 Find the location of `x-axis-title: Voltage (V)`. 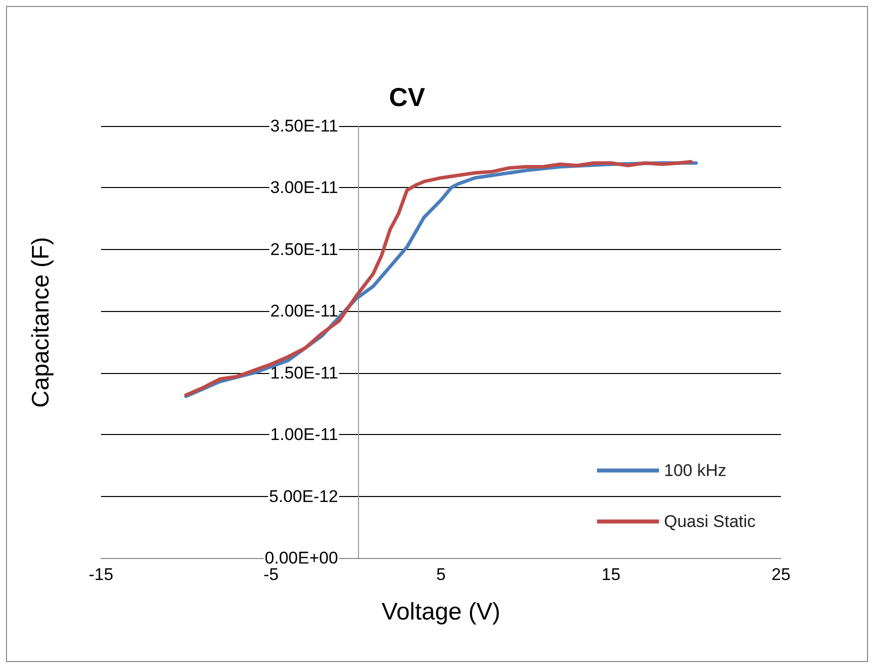

x-axis-title: Voltage (V) is located at coordinates (441, 612).